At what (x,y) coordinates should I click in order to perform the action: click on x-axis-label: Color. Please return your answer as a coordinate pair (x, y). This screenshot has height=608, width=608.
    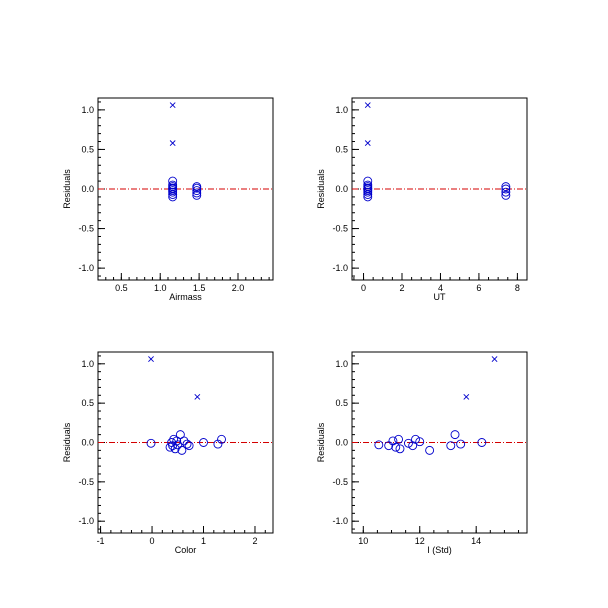
    Looking at the image, I should click on (186, 550).